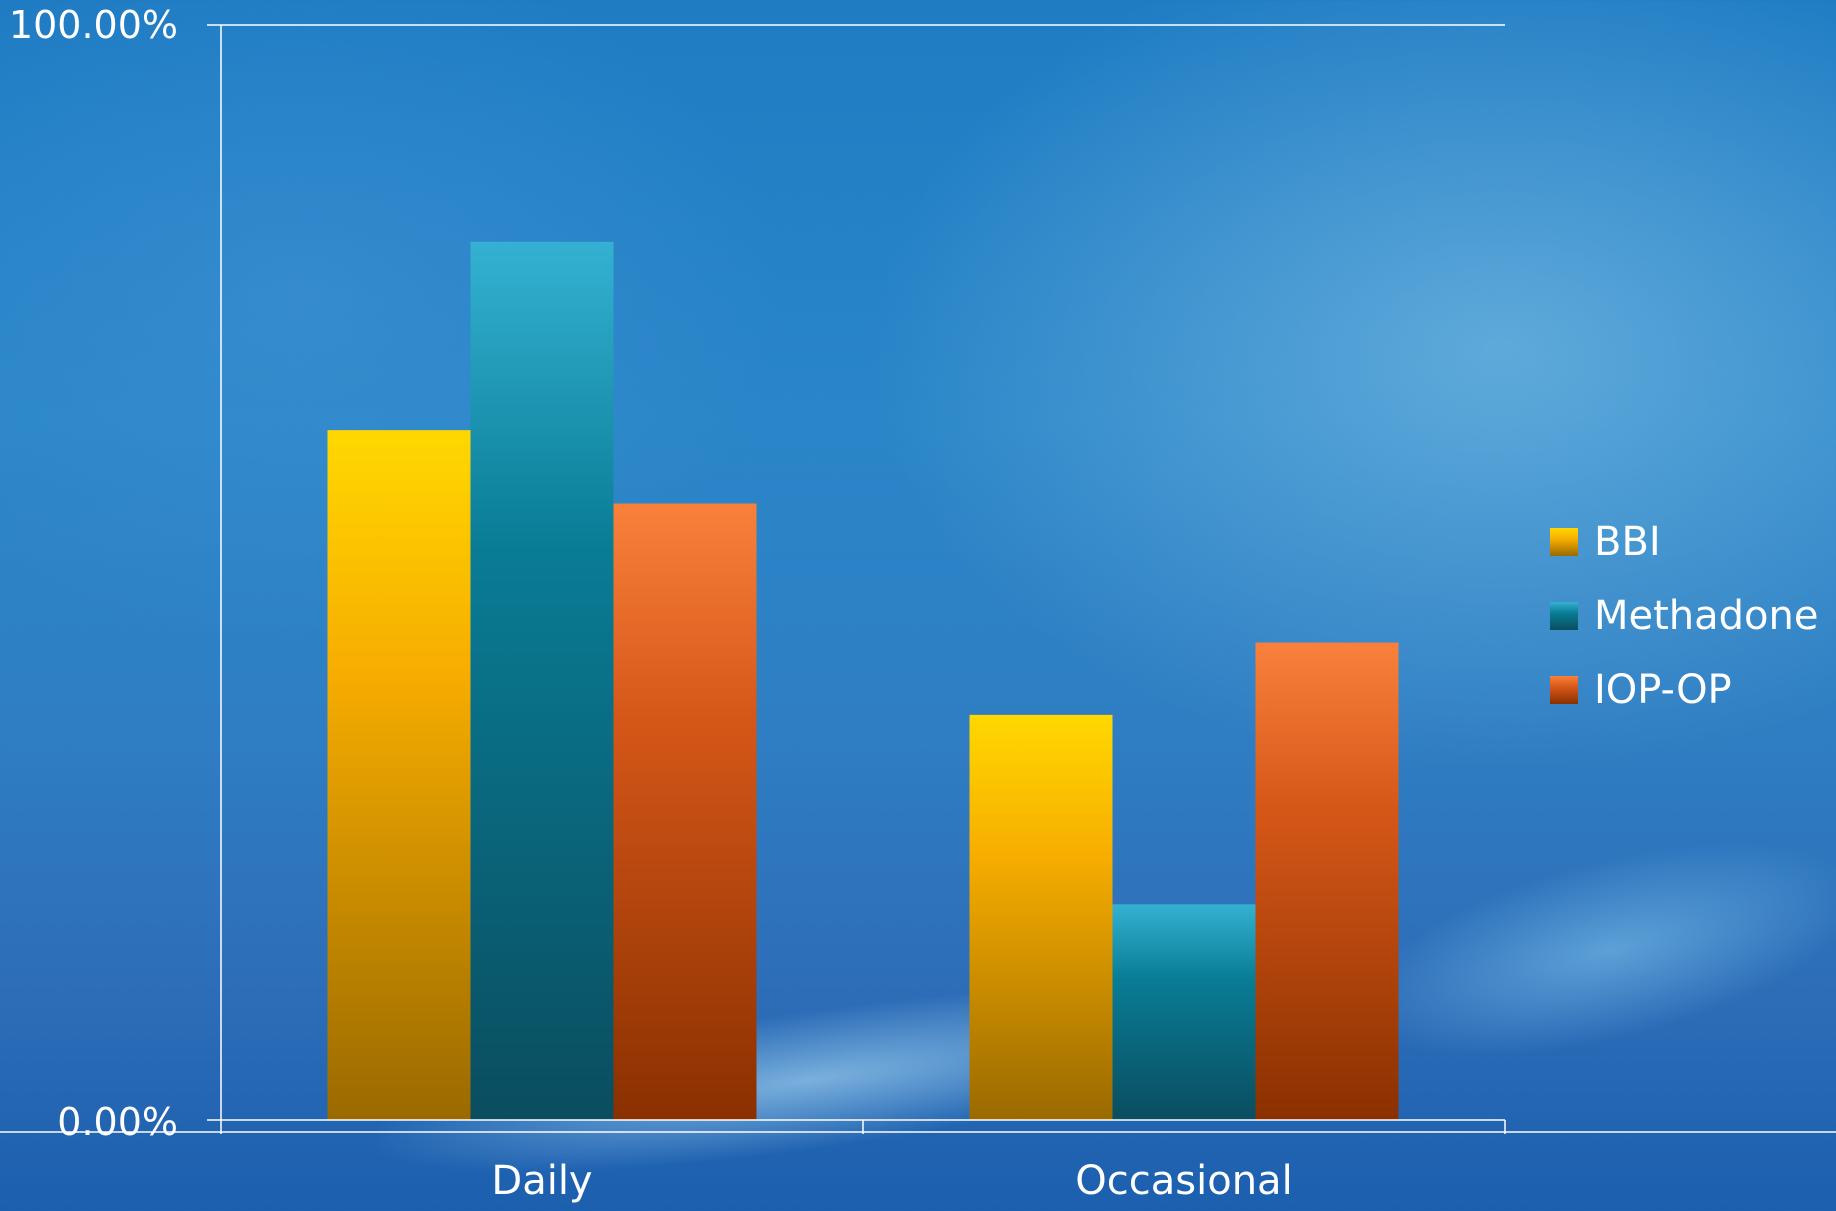 The height and width of the screenshot is (1211, 1836). I want to click on legend-label: BBI, so click(1627, 542).